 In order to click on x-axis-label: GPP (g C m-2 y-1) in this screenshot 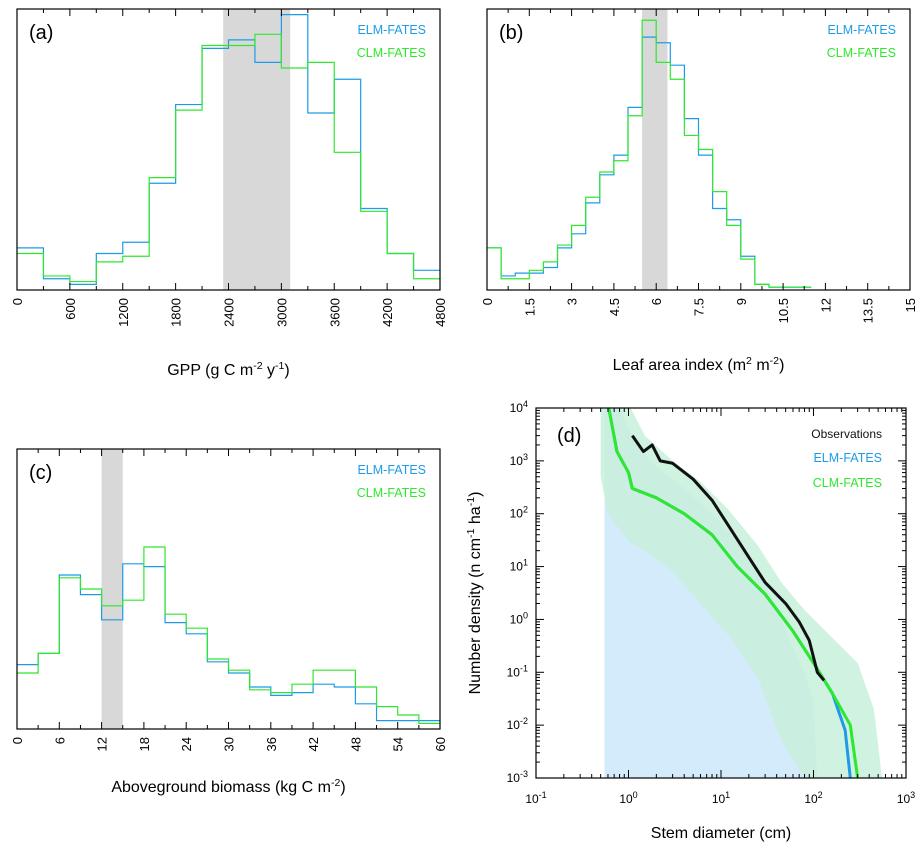, I will do `click(228, 369)`.